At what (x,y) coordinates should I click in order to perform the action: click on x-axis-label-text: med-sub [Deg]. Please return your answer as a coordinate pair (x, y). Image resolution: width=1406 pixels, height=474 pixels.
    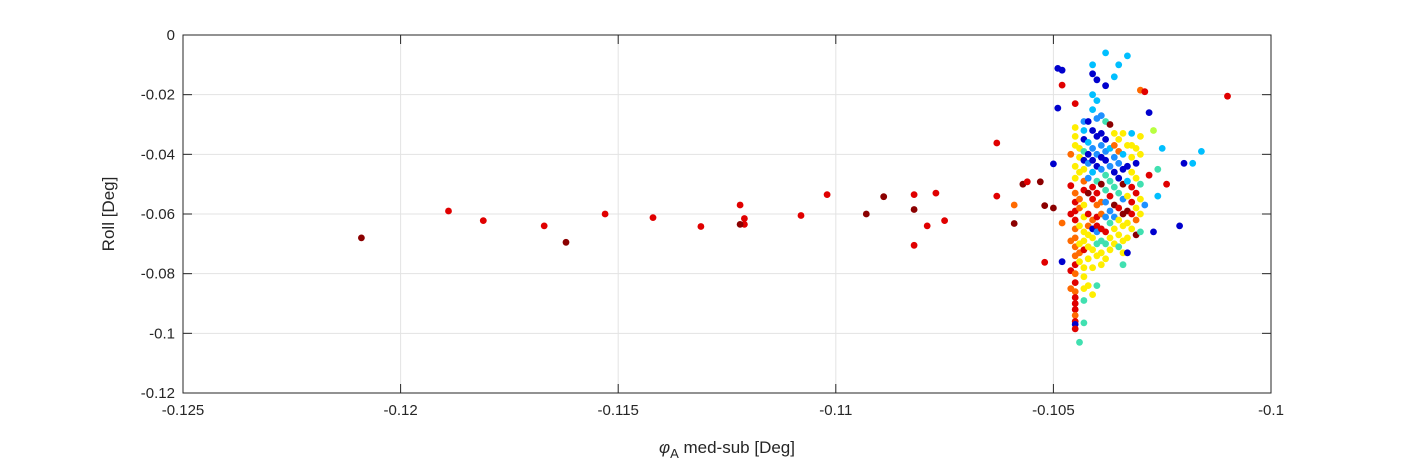
    Looking at the image, I should click on (737, 447).